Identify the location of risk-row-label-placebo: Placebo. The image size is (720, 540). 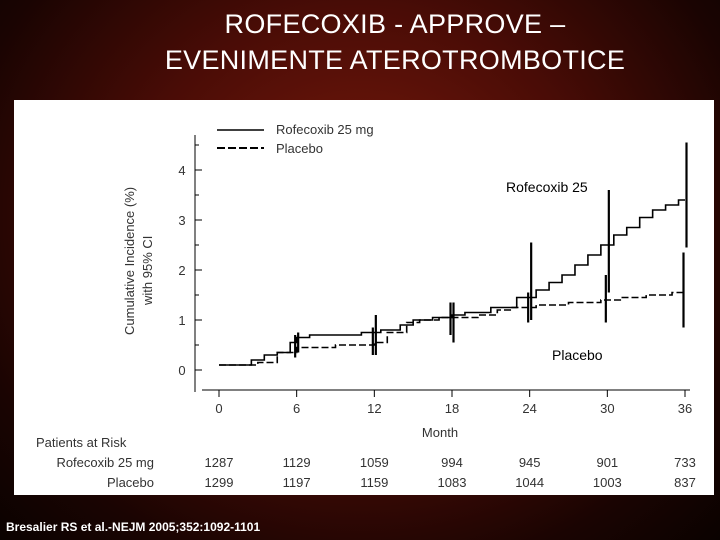
(130, 482).